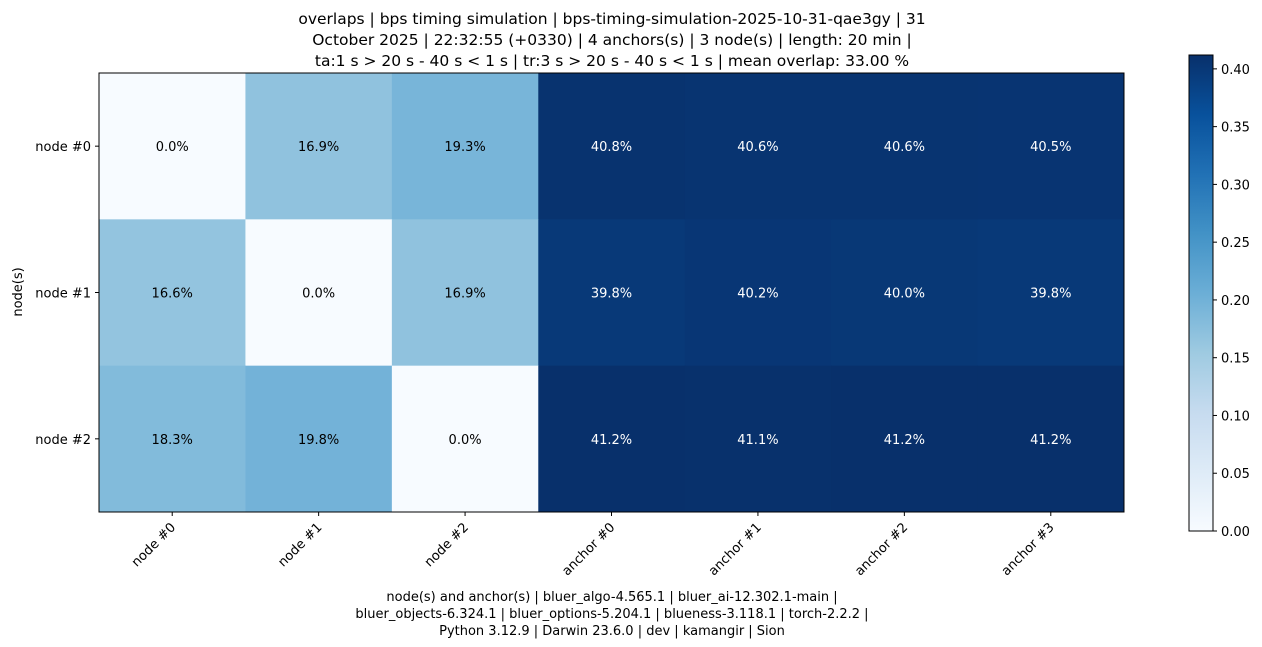 Image resolution: width=1262 pixels, height=647 pixels. I want to click on cell-value-label: 40.8%, so click(611, 147).